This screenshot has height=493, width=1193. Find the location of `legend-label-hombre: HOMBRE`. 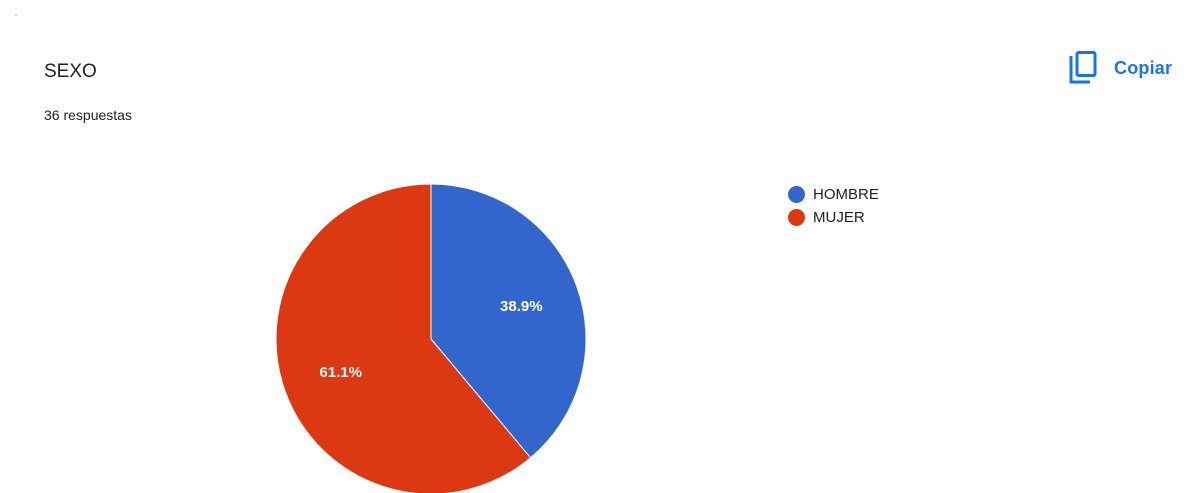

legend-label-hombre: HOMBRE is located at coordinates (846, 194).